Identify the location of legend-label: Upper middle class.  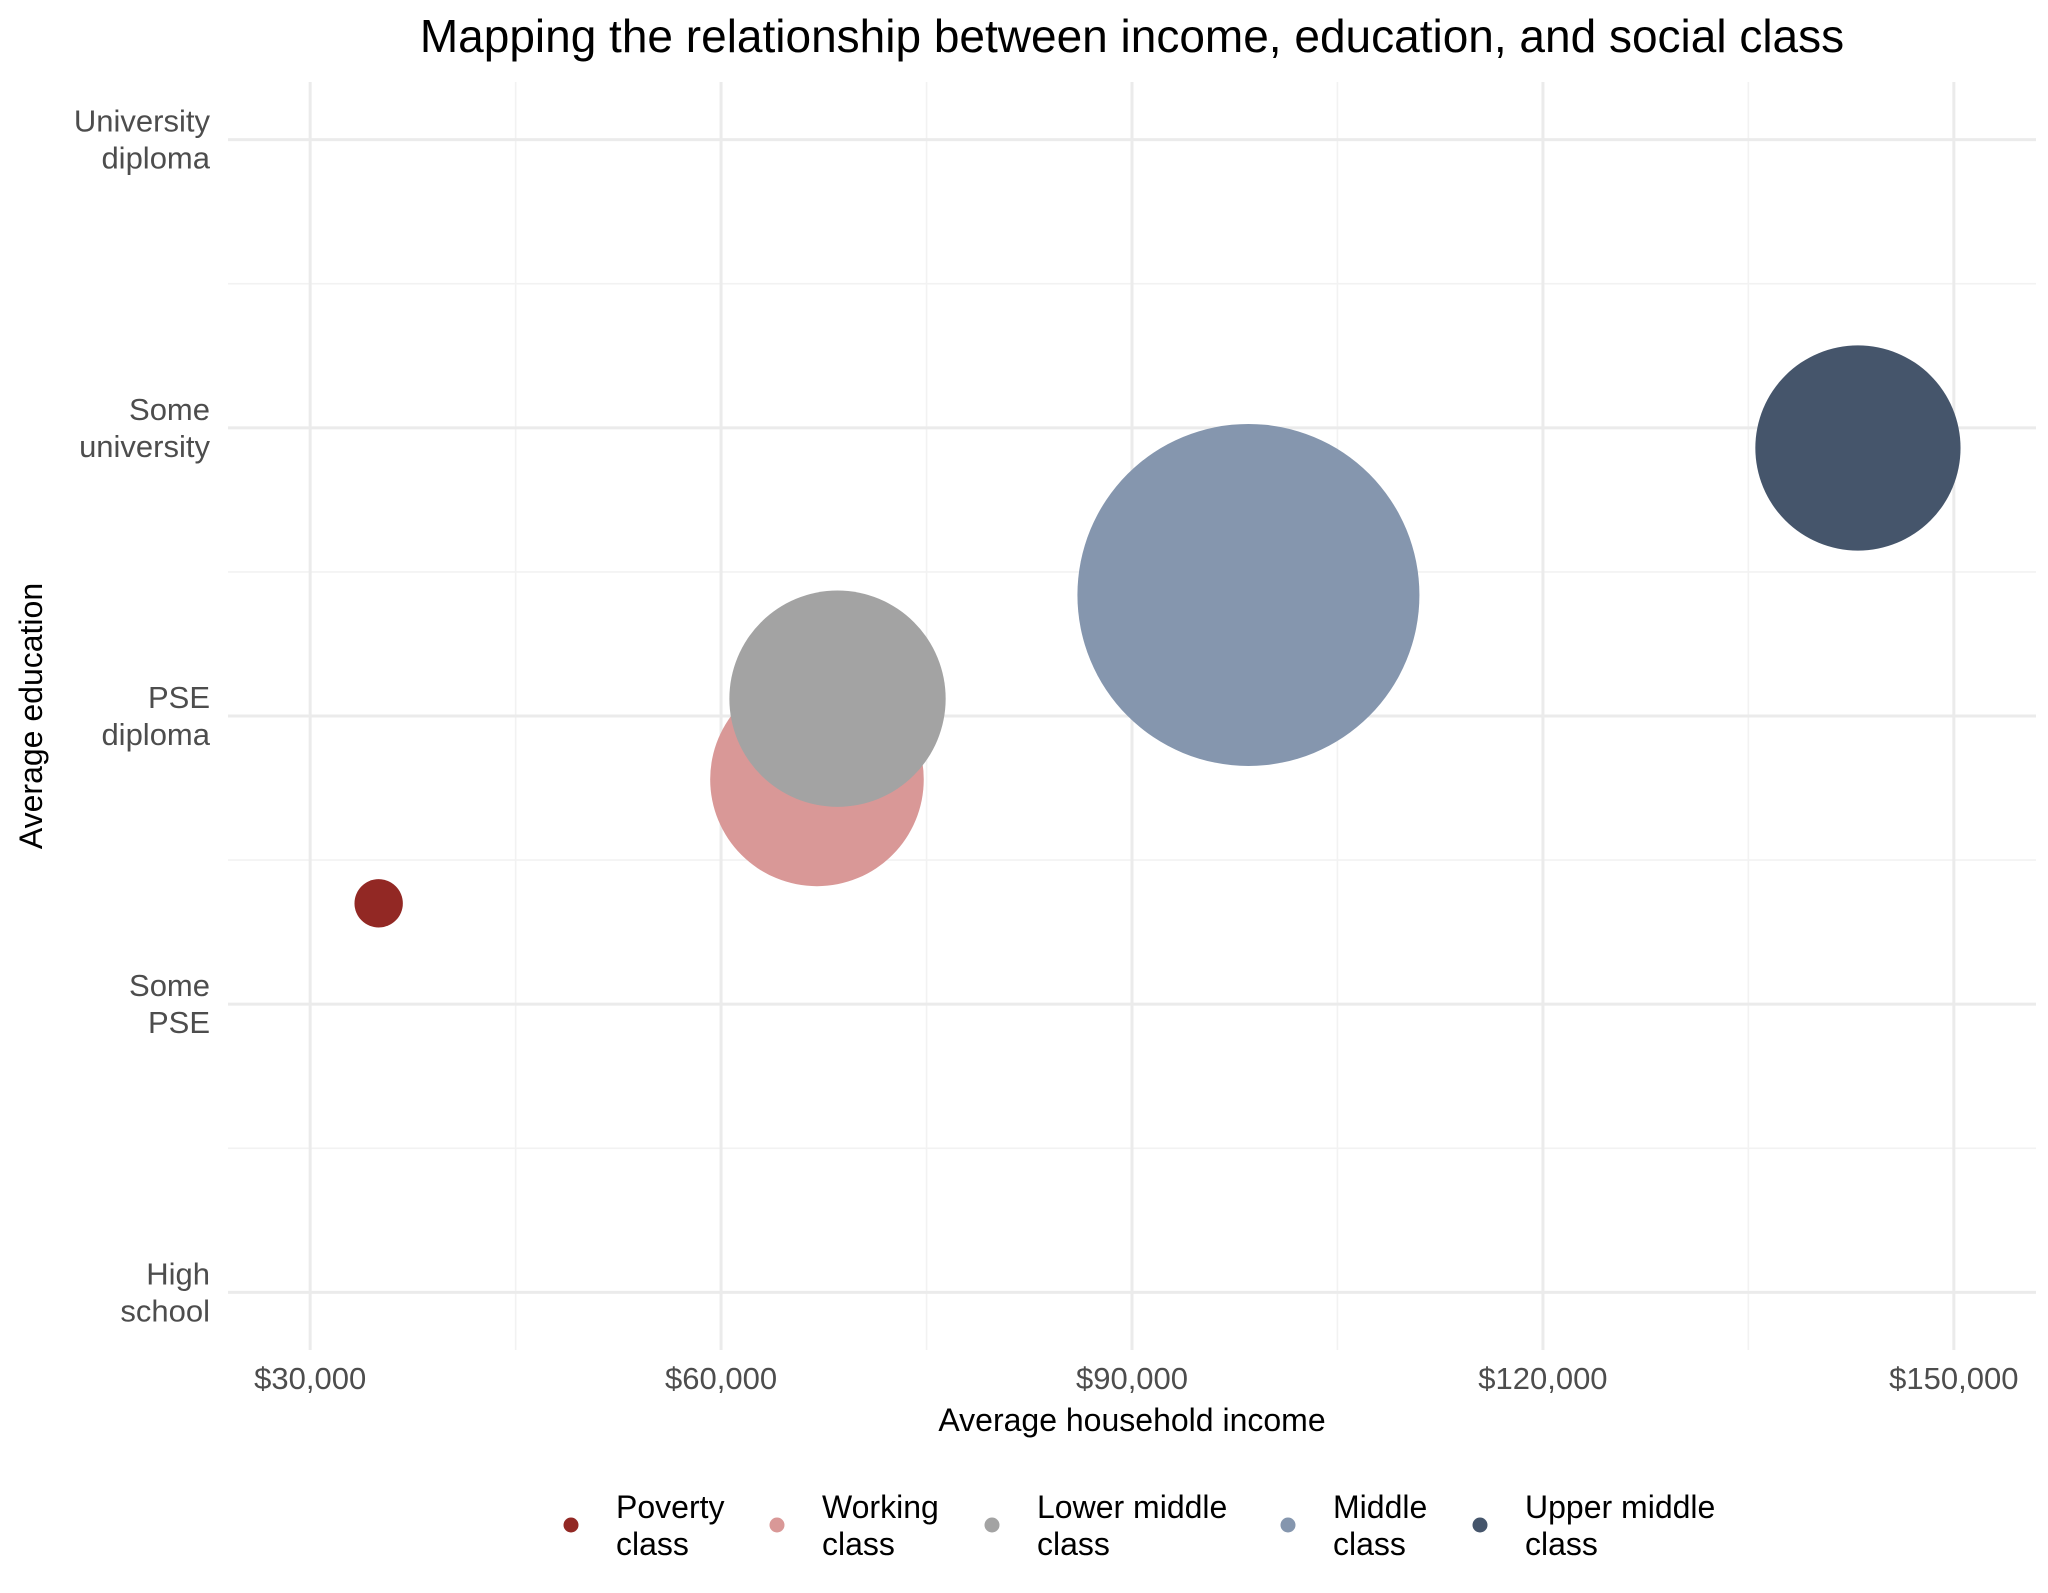
(1620, 1525).